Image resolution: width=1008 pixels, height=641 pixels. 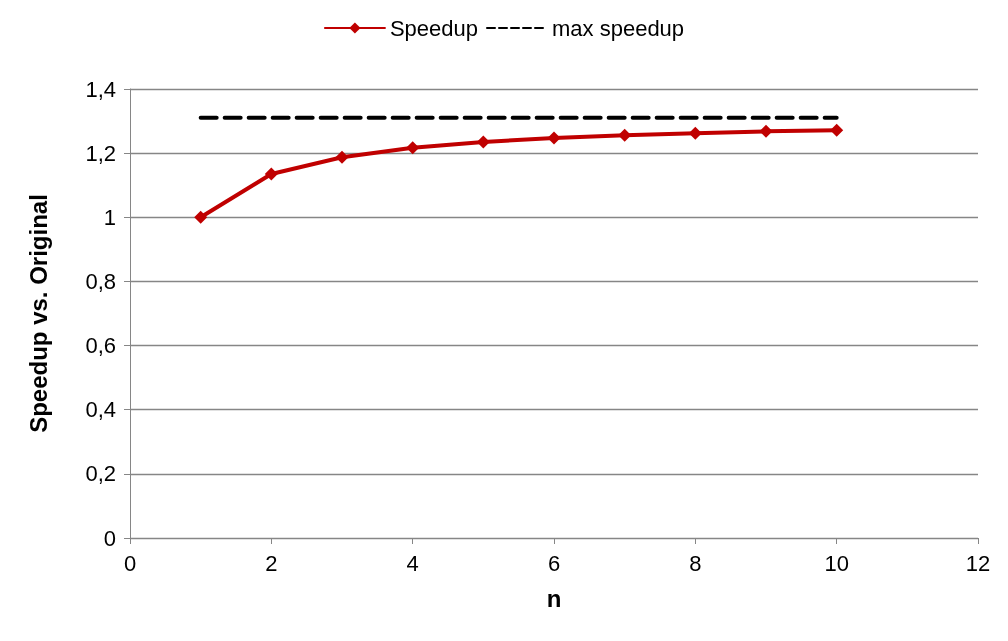 I want to click on y-tick-label: 1,4, so click(x=100, y=89).